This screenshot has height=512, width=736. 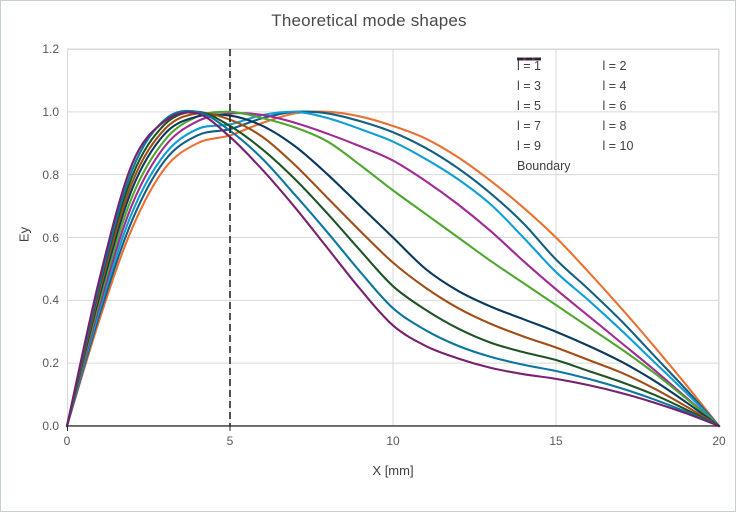 I want to click on y-tick-label: 1.0, so click(x=50, y=111).